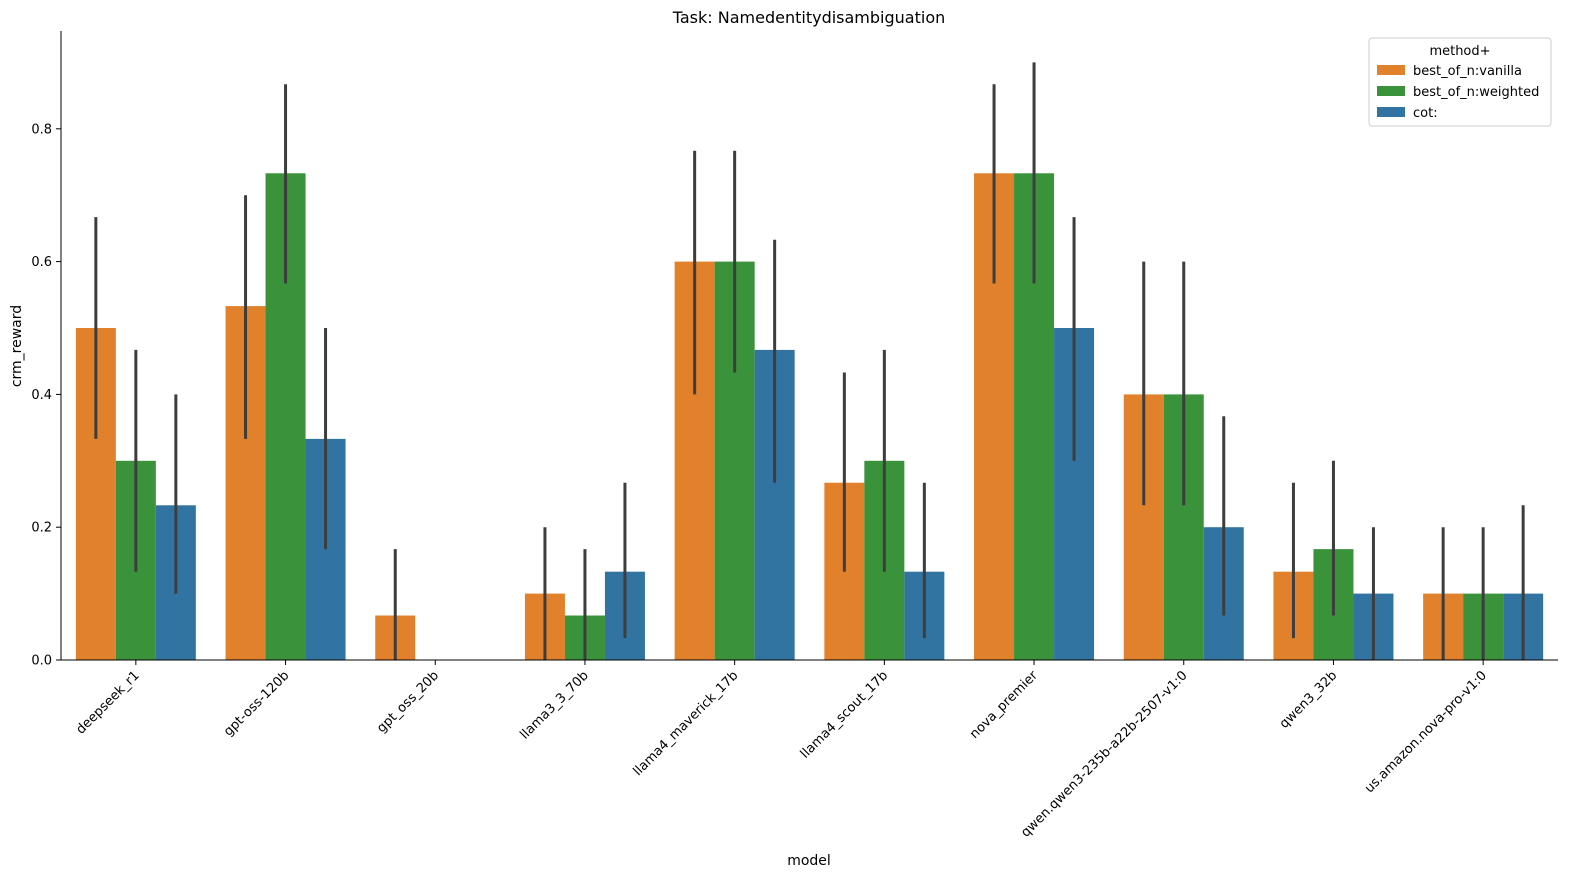 This screenshot has height=893, width=1590. What do you see at coordinates (41, 528) in the screenshot?
I see `y-tick-label: 0.2` at bounding box center [41, 528].